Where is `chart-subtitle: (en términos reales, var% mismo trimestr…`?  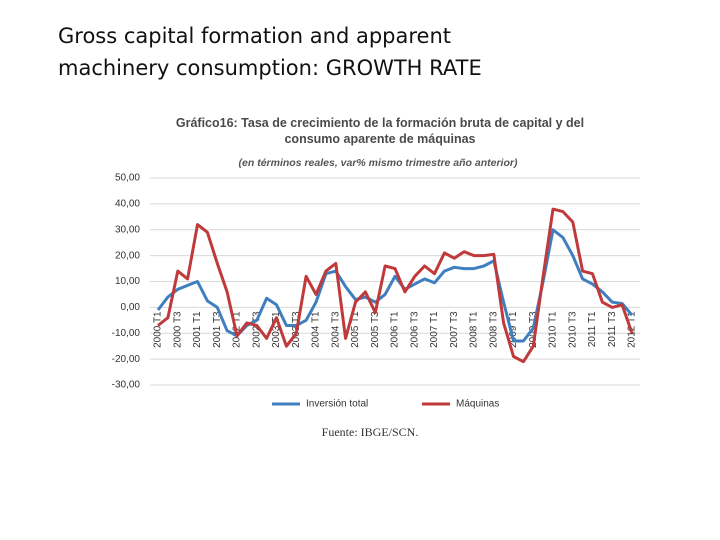 chart-subtitle: (en términos reales, var% mismo trimestr… is located at coordinates (378, 163).